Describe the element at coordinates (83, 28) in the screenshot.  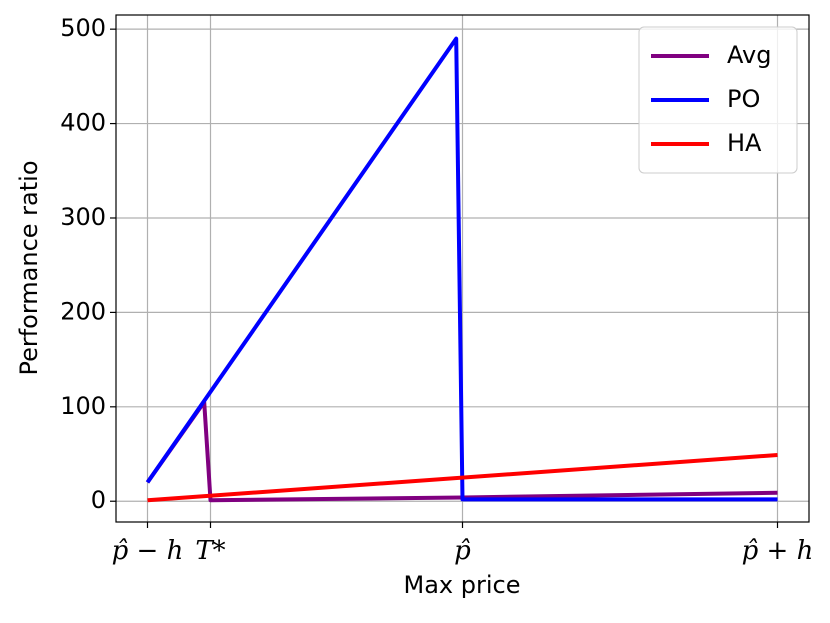
I see `y-tick-label: 500` at that location.